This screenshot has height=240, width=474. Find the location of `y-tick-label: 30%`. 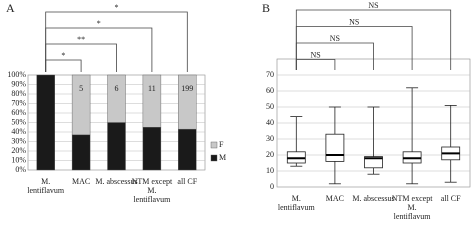

y-tick-label: 30% is located at coordinates (18, 140).